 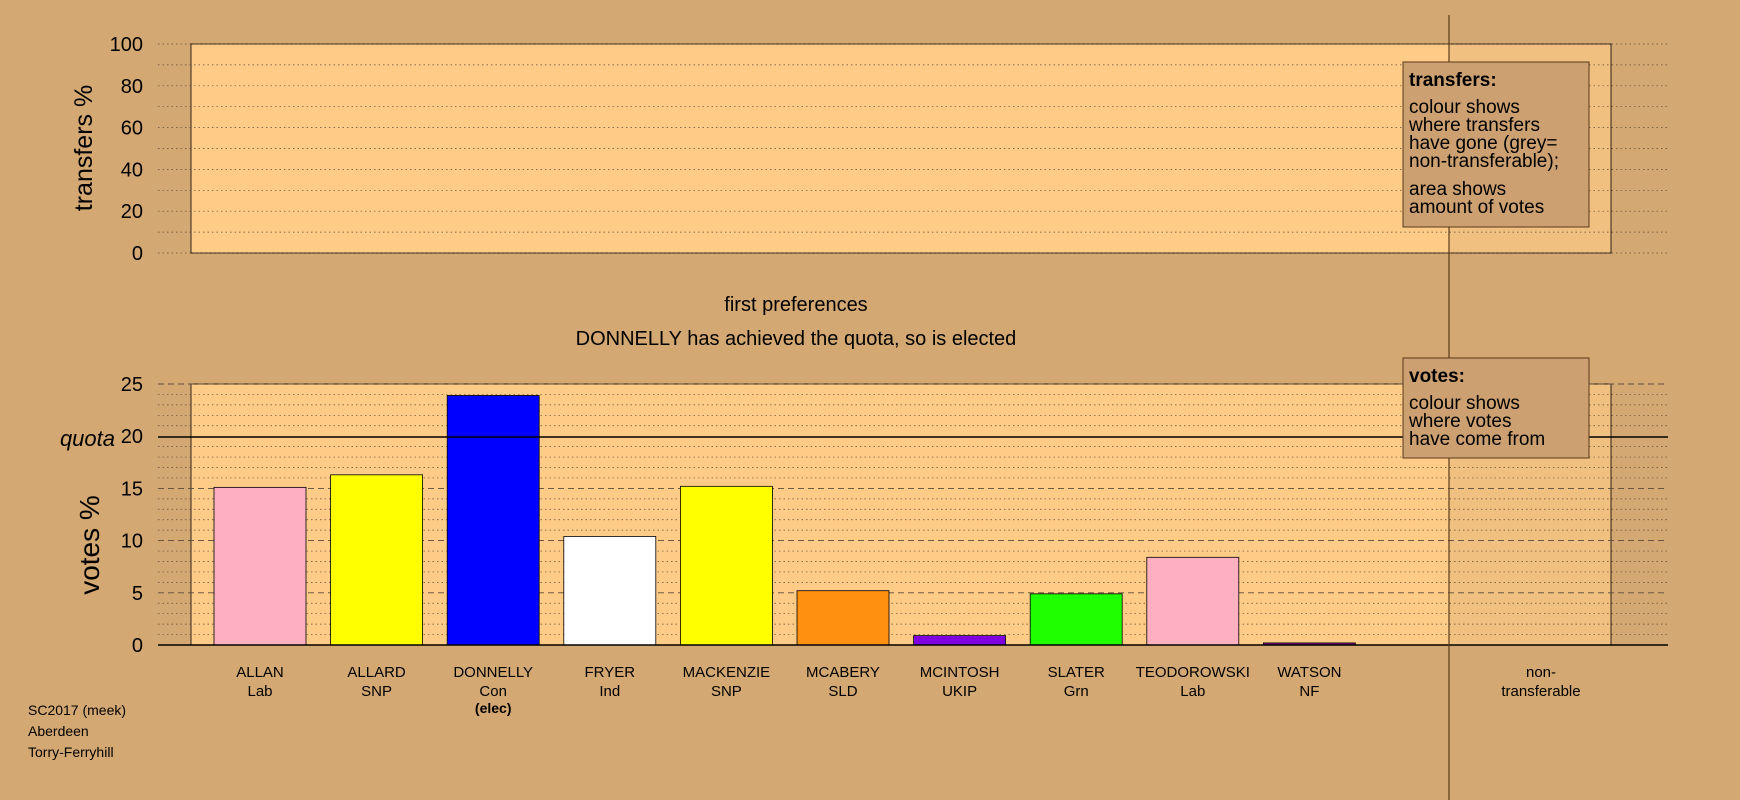 I want to click on candidate-status-label: (elec), so click(x=493, y=708).